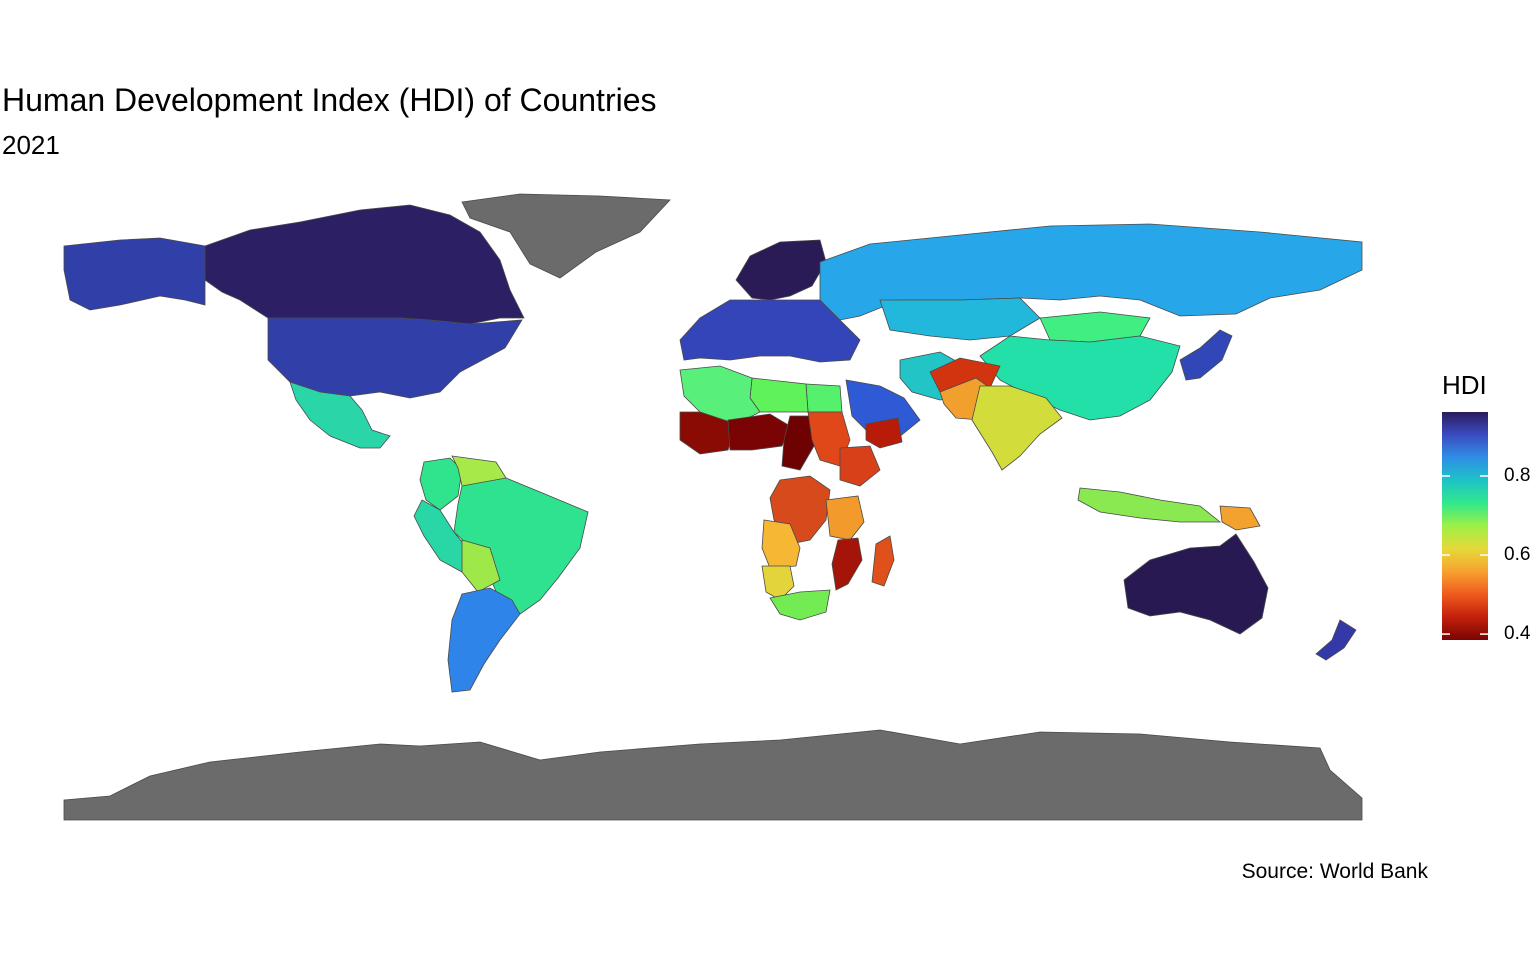 The width and height of the screenshot is (1536, 960). I want to click on region-kazakhstan, so click(960, 319).